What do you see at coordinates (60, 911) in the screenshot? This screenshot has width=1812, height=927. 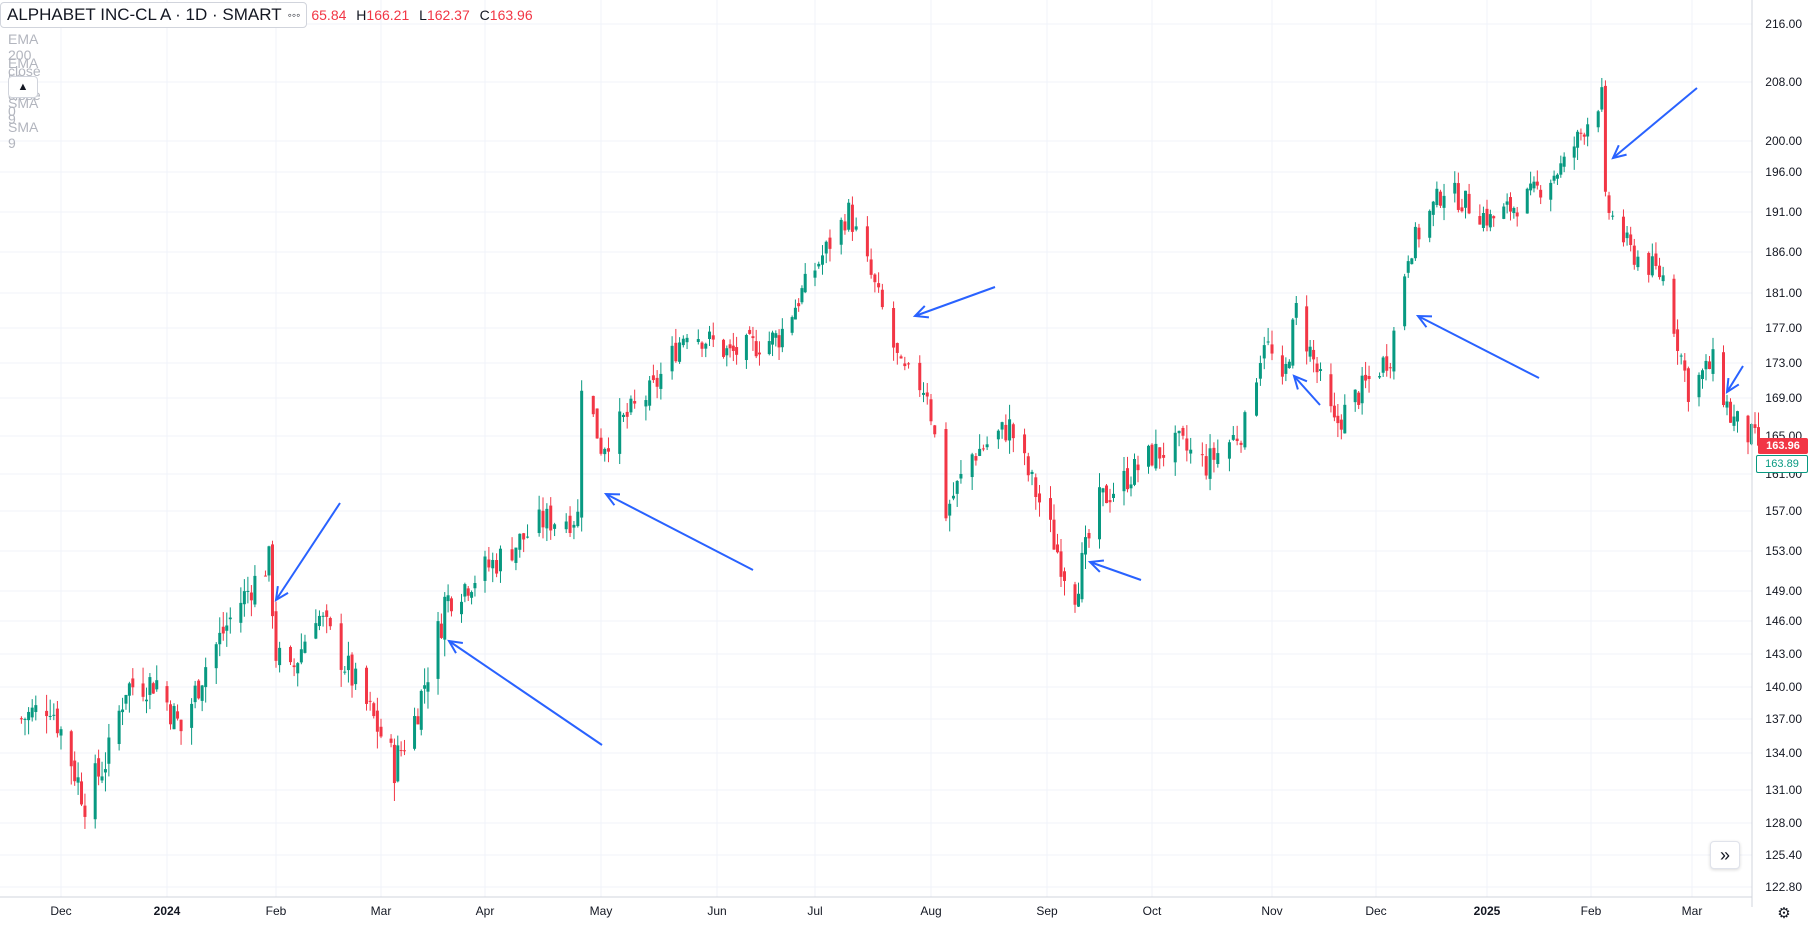 I see `x-tick-label: Dec` at bounding box center [60, 911].